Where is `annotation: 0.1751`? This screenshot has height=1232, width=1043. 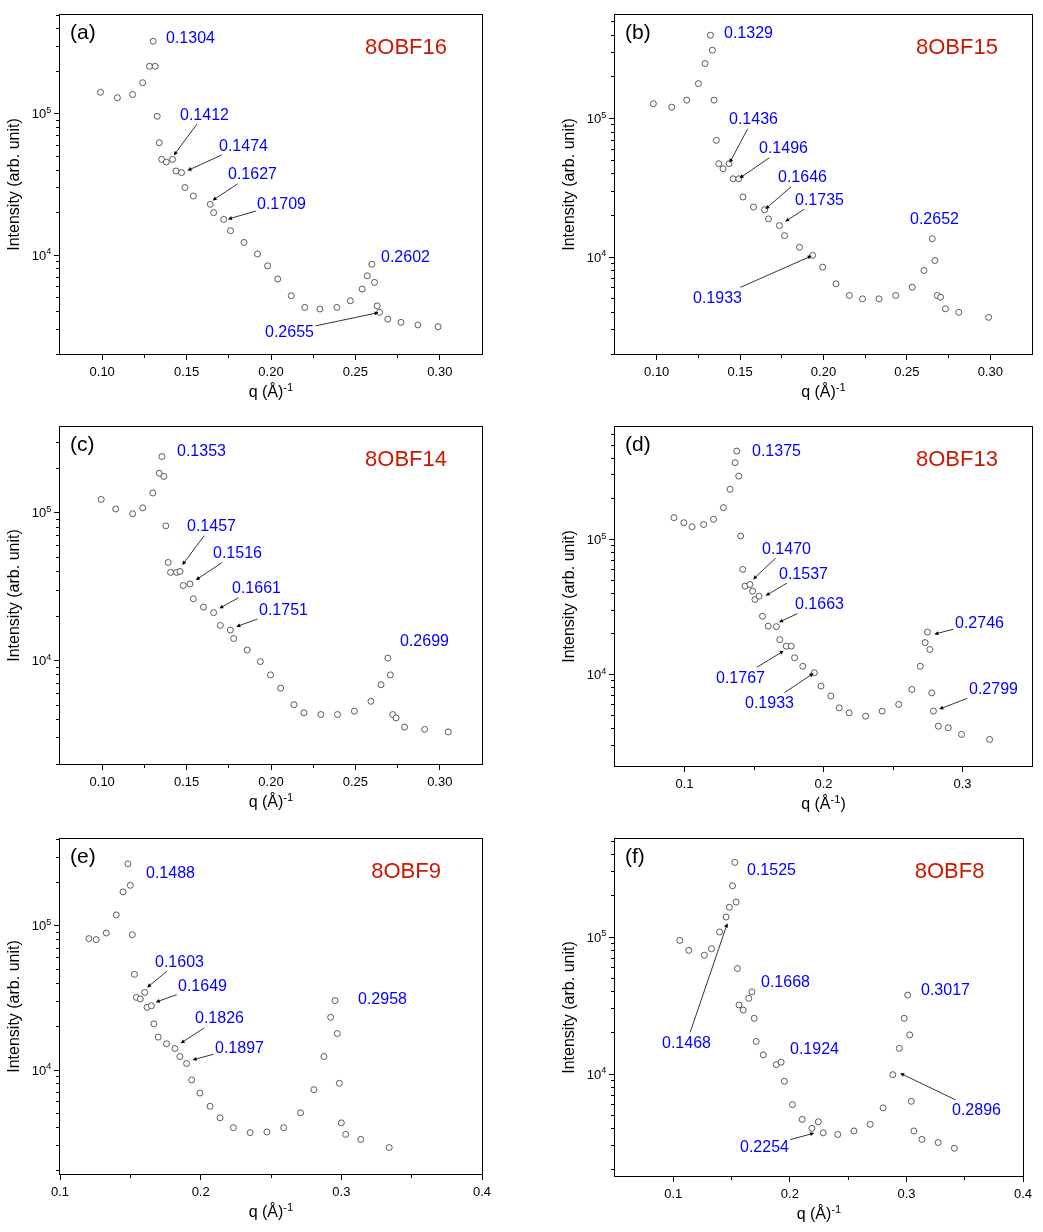 annotation: 0.1751 is located at coordinates (284, 609).